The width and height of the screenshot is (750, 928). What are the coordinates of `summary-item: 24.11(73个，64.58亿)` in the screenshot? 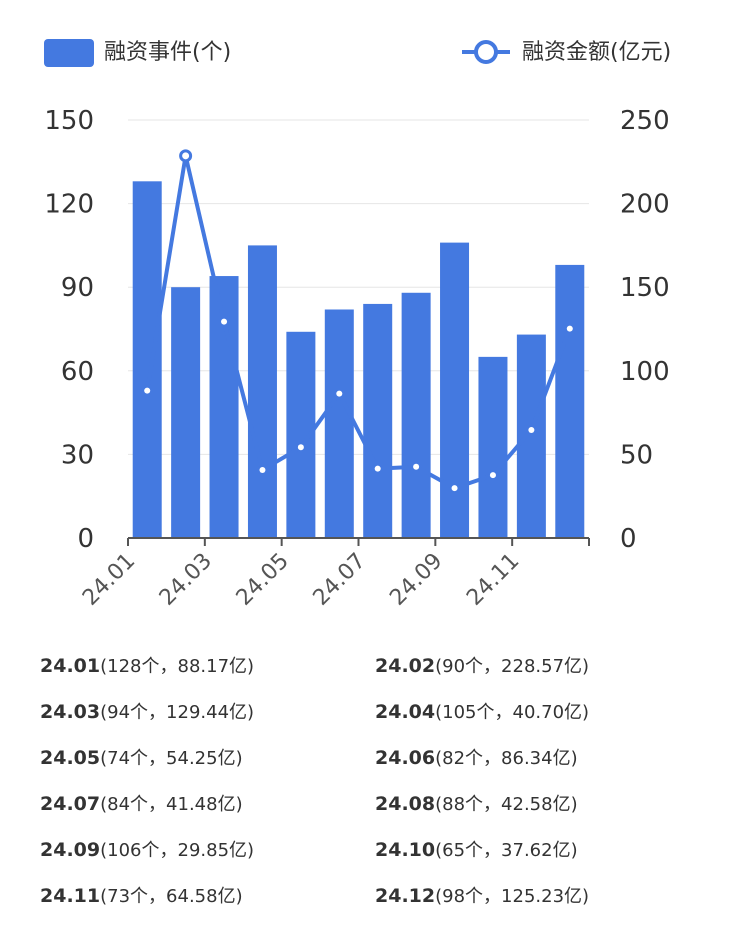 It's located at (207, 905).